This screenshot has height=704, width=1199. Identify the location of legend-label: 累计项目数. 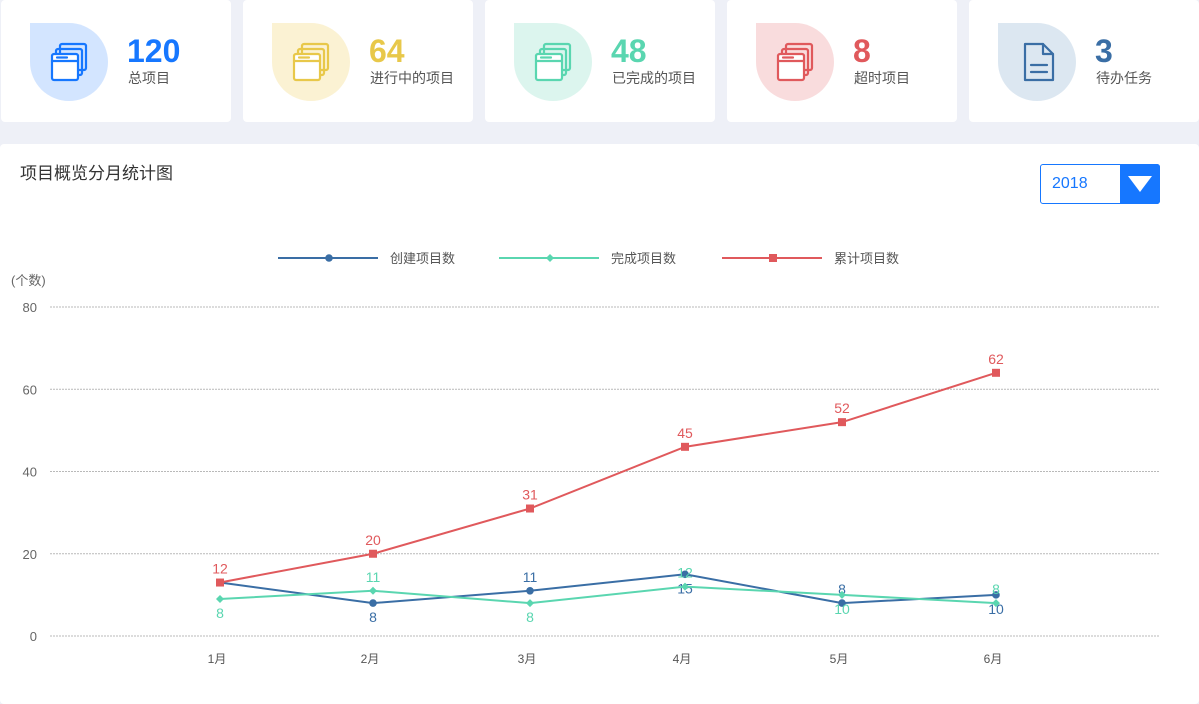
(866, 258).